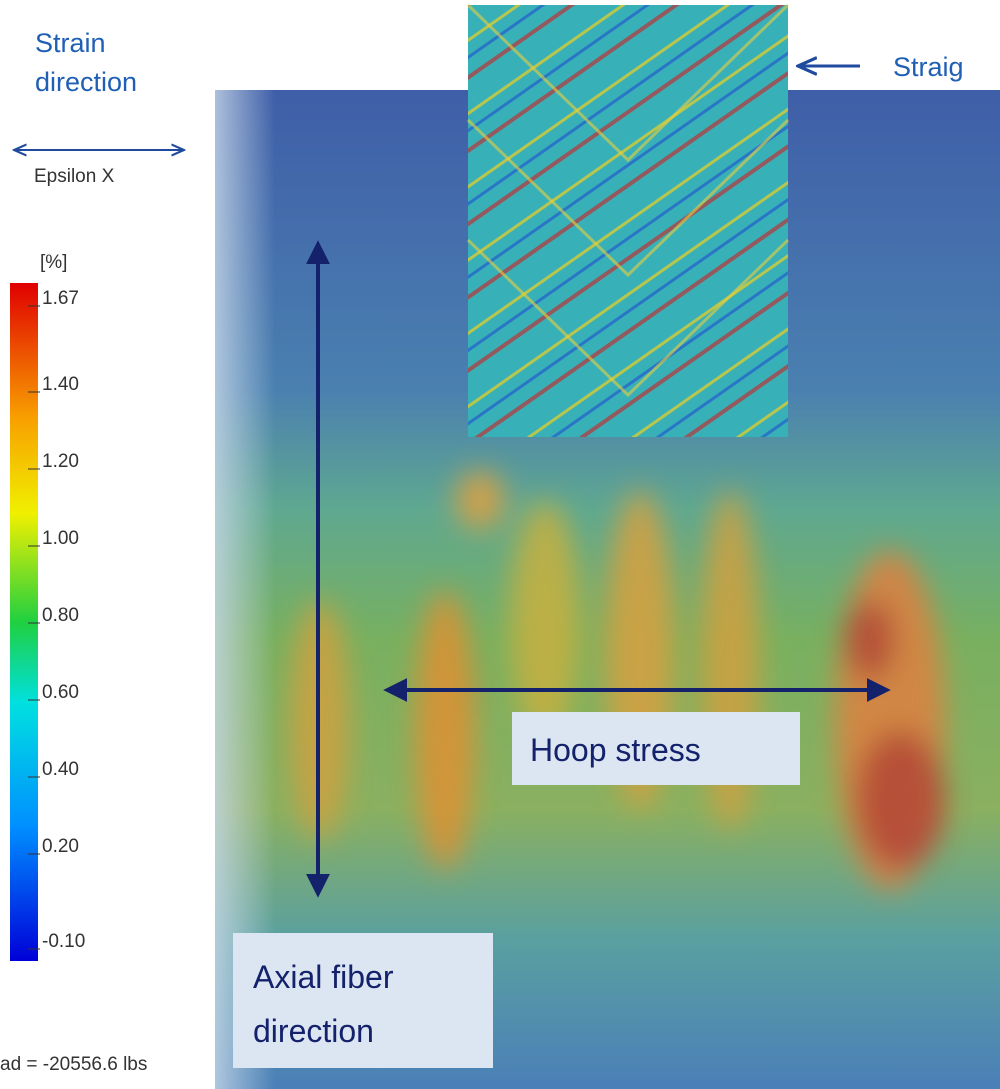  What do you see at coordinates (60, 769) in the screenshot?
I see `colorbar-tick-label: 0.40` at bounding box center [60, 769].